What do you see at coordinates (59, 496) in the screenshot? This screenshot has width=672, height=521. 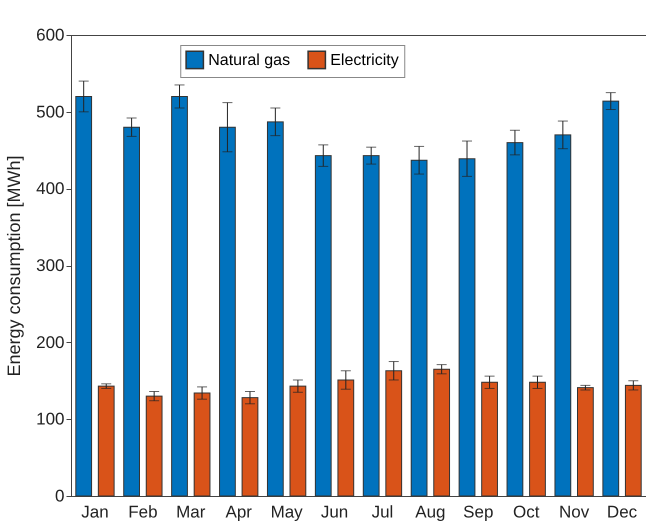 I see `y-tick-label: 0` at bounding box center [59, 496].